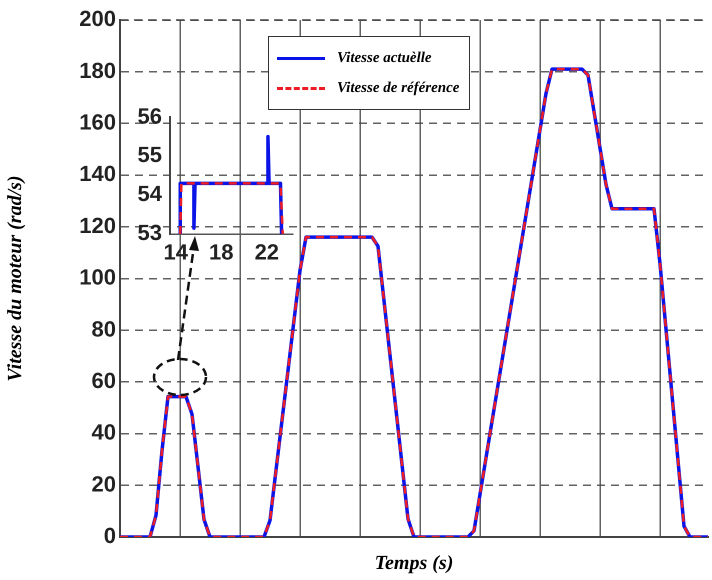 The height and width of the screenshot is (580, 712). What do you see at coordinates (97, 225) in the screenshot?
I see `y-tick-label: 120` at bounding box center [97, 225].